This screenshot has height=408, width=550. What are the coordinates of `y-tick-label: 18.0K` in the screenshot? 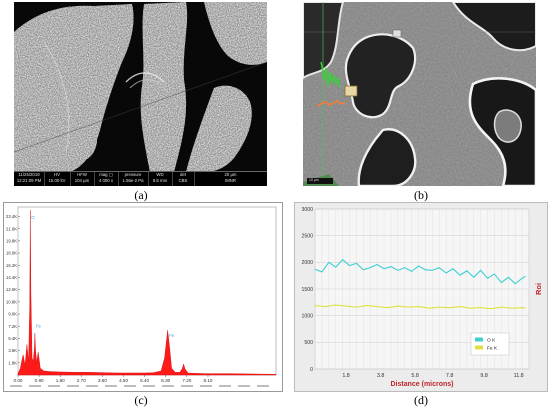 It's located at (11, 253).